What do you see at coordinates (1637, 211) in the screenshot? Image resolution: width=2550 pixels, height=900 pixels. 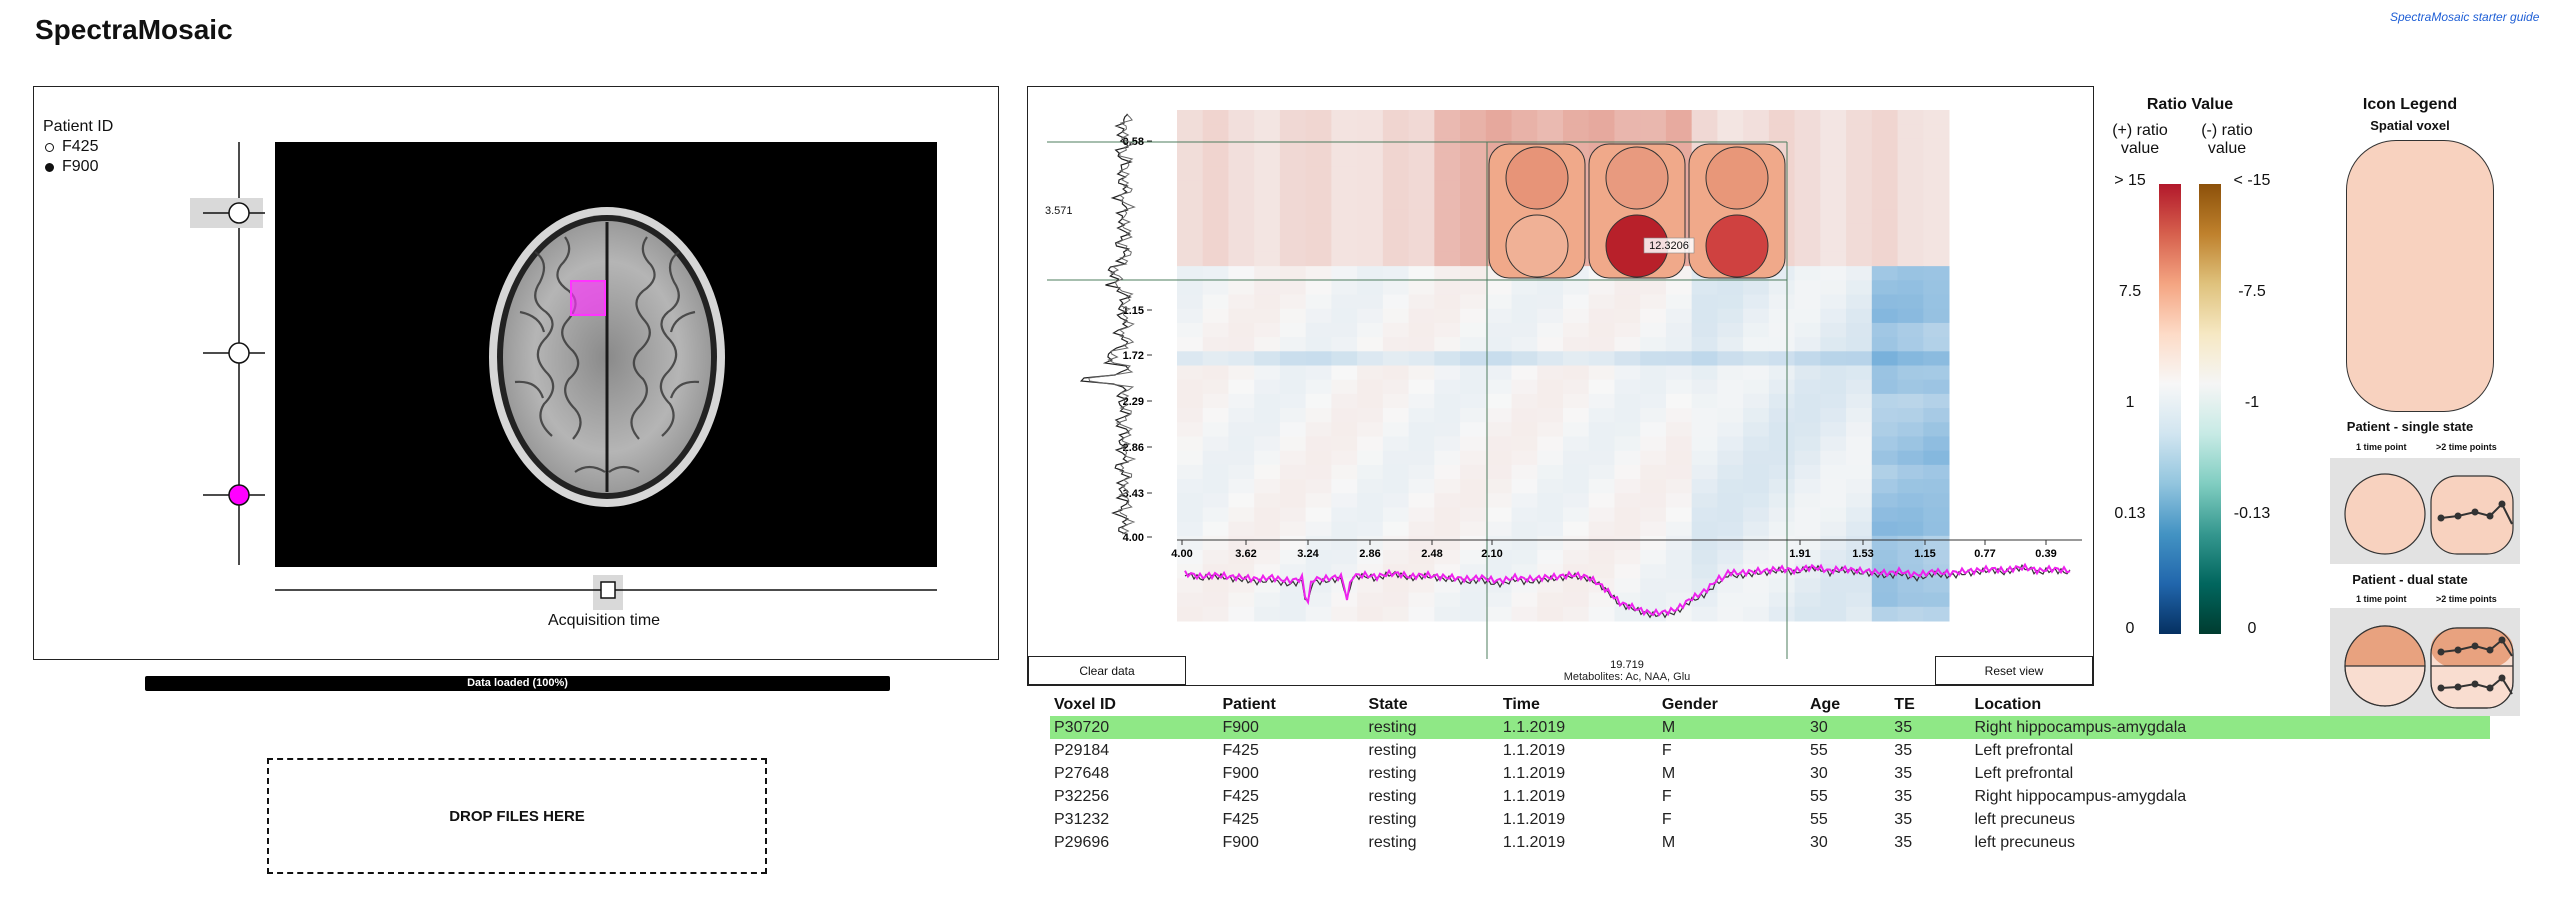 I see `selected-voxel-cells` at bounding box center [1637, 211].